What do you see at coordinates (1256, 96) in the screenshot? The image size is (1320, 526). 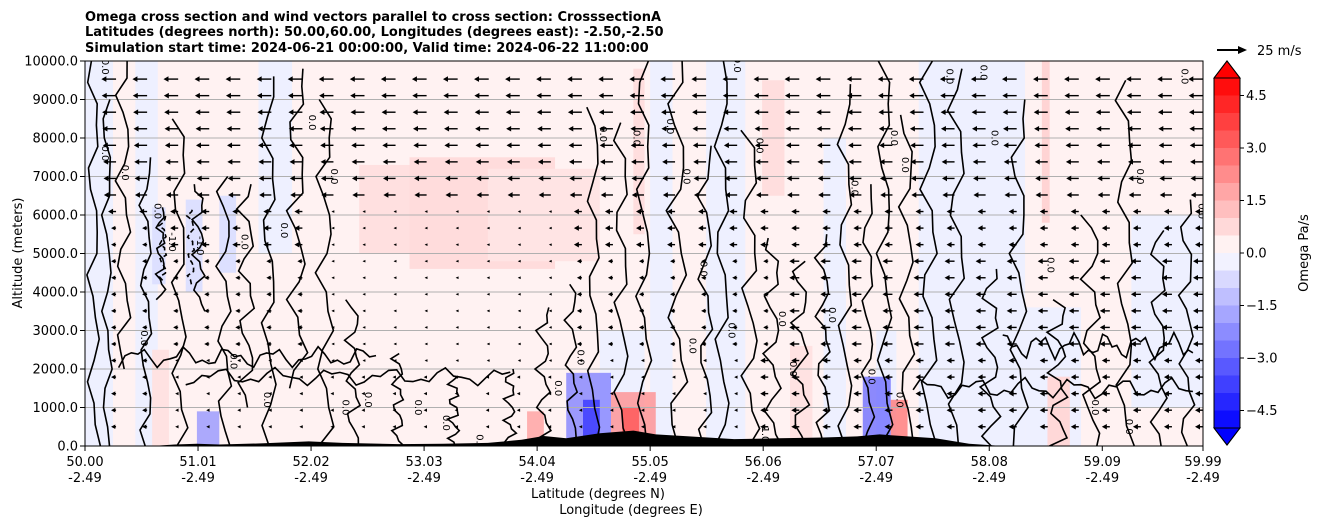 I see `colorbar-tick-label: 4.5` at bounding box center [1256, 96].